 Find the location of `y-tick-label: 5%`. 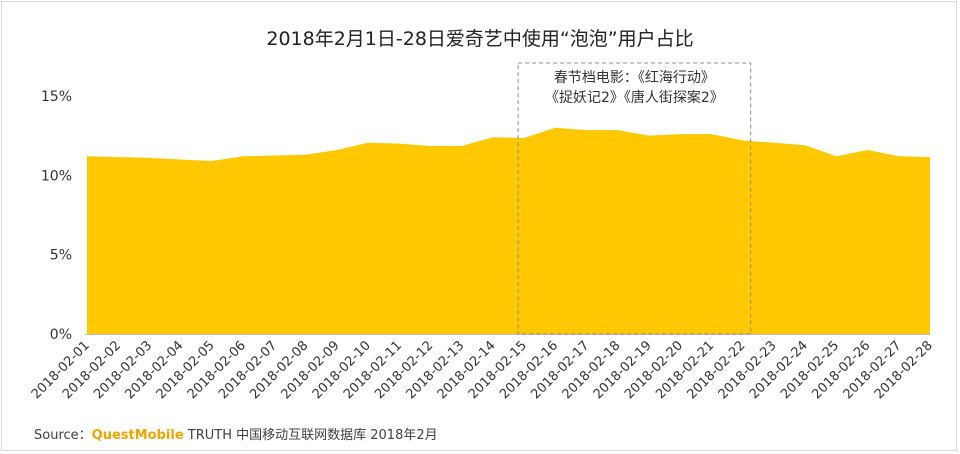

y-tick-label: 5% is located at coordinates (61, 256).